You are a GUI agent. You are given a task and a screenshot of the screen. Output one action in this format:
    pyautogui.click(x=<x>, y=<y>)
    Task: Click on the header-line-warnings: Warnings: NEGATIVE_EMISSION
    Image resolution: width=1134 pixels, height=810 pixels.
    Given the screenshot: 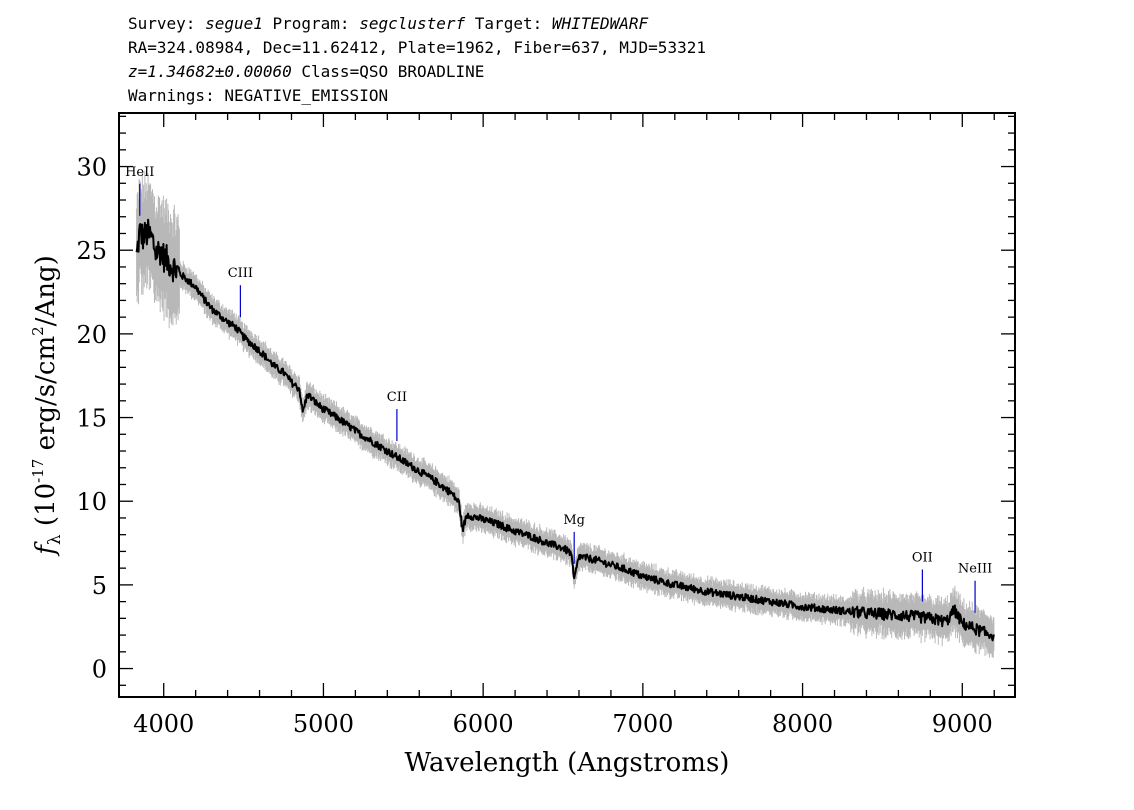 What is the action you would take?
    pyautogui.click(x=258, y=95)
    